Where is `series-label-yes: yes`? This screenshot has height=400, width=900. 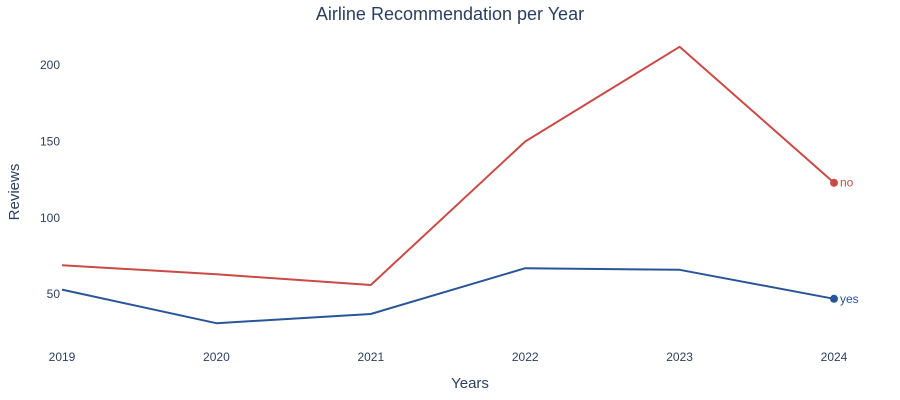 series-label-yes: yes is located at coordinates (849, 299).